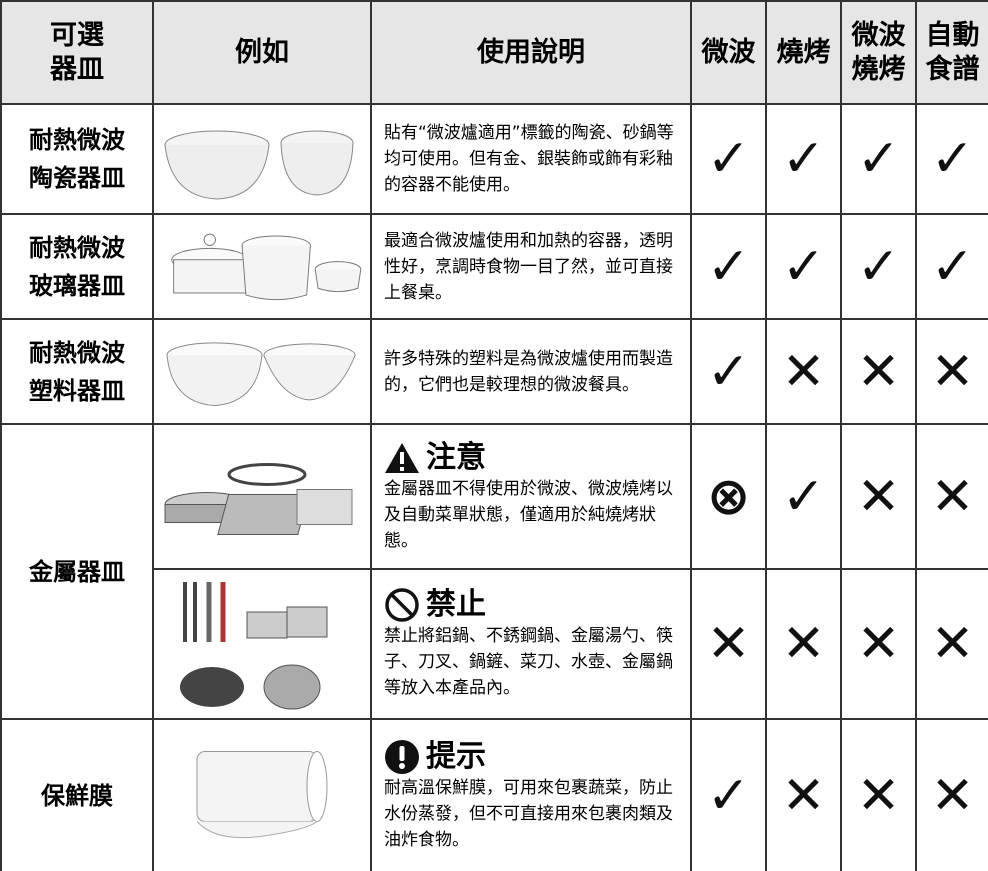 Image resolution: width=988 pixels, height=871 pixels. I want to click on header-row: 可選 器皿 例如 使用說明 微波 燒烤 微波 燒烤 自動 食譜, so click(494, 52).